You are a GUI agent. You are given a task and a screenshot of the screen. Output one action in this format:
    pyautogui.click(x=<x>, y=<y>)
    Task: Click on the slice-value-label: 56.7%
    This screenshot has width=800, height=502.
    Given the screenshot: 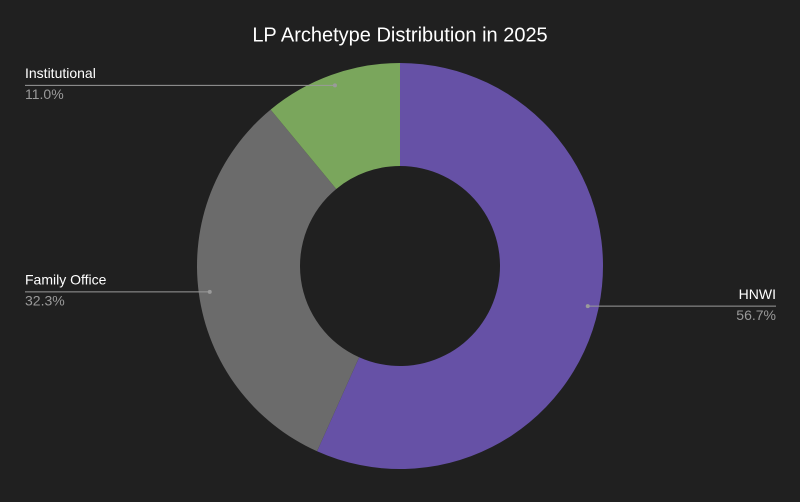 What is the action you would take?
    pyautogui.click(x=756, y=315)
    